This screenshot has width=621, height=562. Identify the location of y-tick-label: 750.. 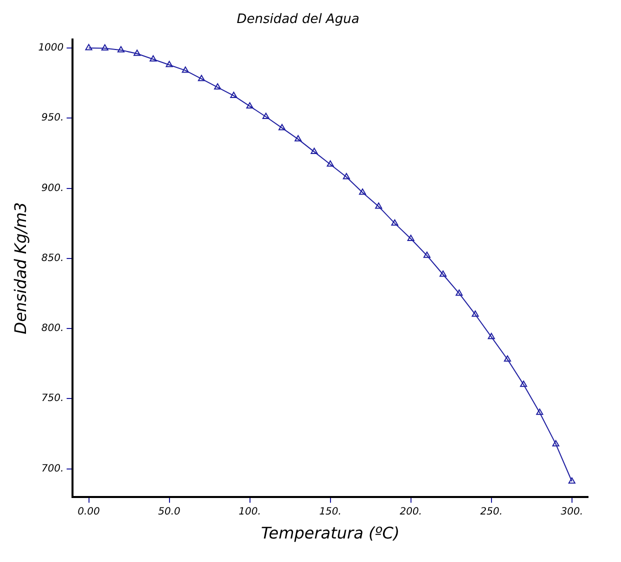
(52, 398).